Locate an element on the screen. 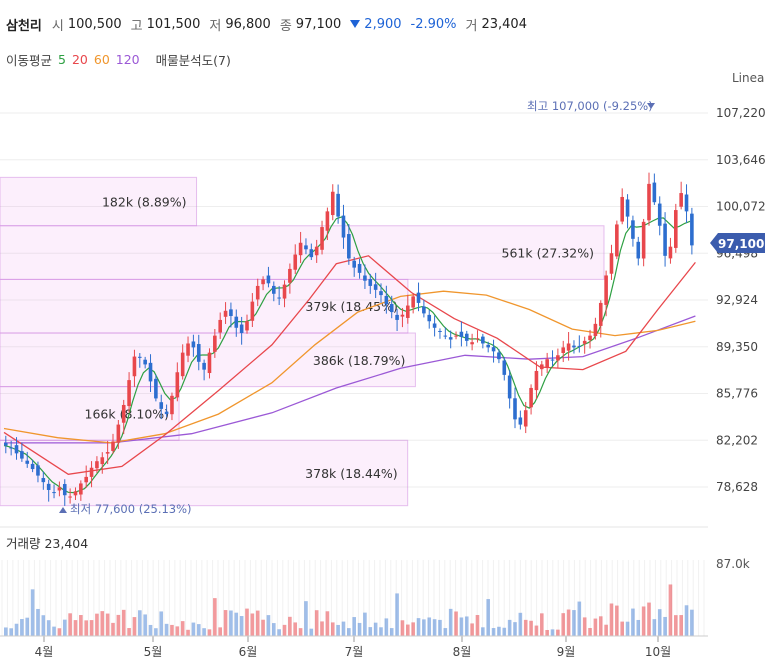 This screenshot has height=666, width=765. low-label: 저 is located at coordinates (215, 26).